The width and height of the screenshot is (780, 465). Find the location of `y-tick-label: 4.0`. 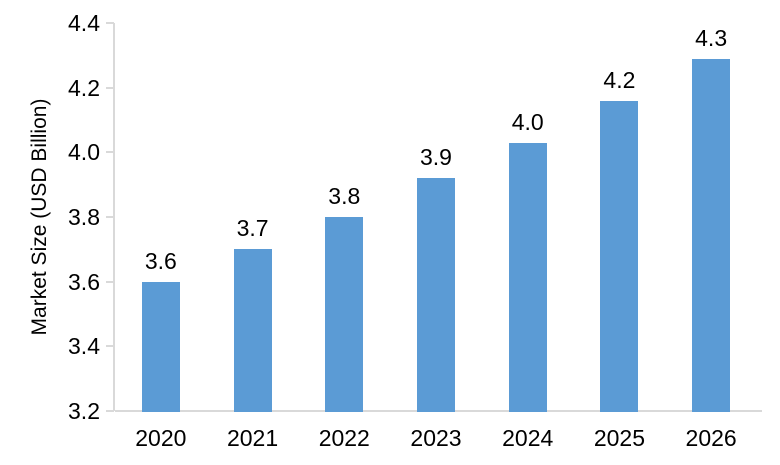

y-tick-label: 4.0 is located at coordinates (84, 152).